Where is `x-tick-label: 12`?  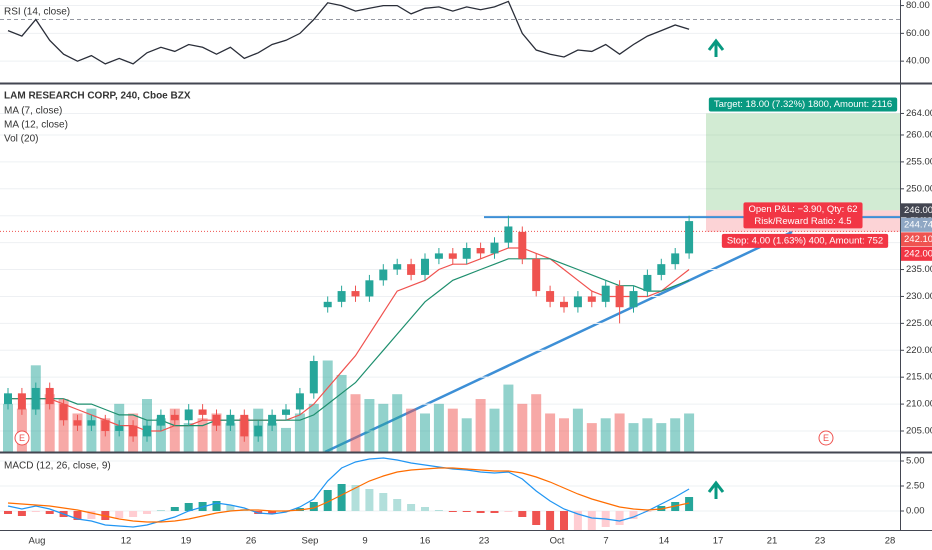 x-tick-label: 12 is located at coordinates (126, 541).